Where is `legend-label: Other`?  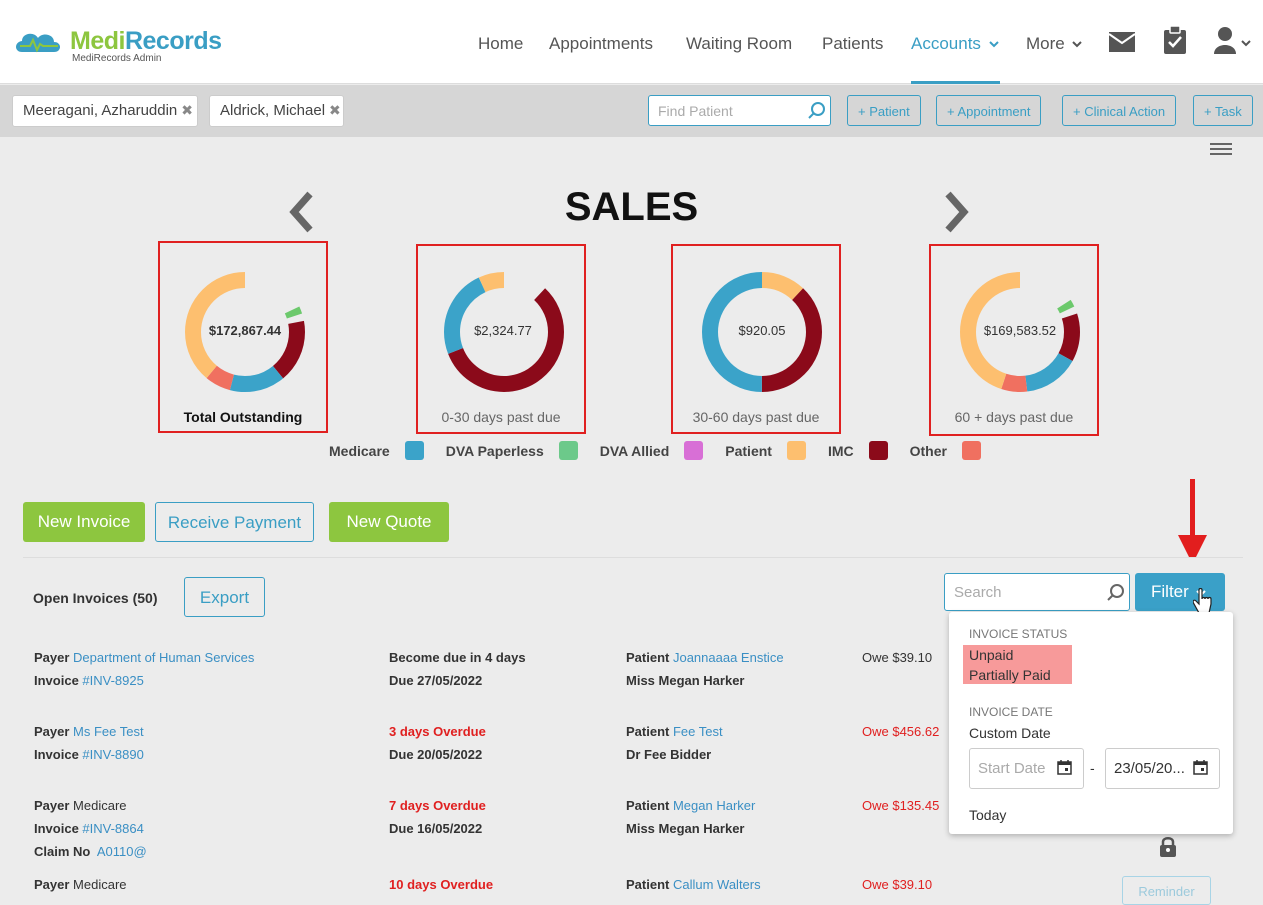 legend-label: Other is located at coordinates (928, 450).